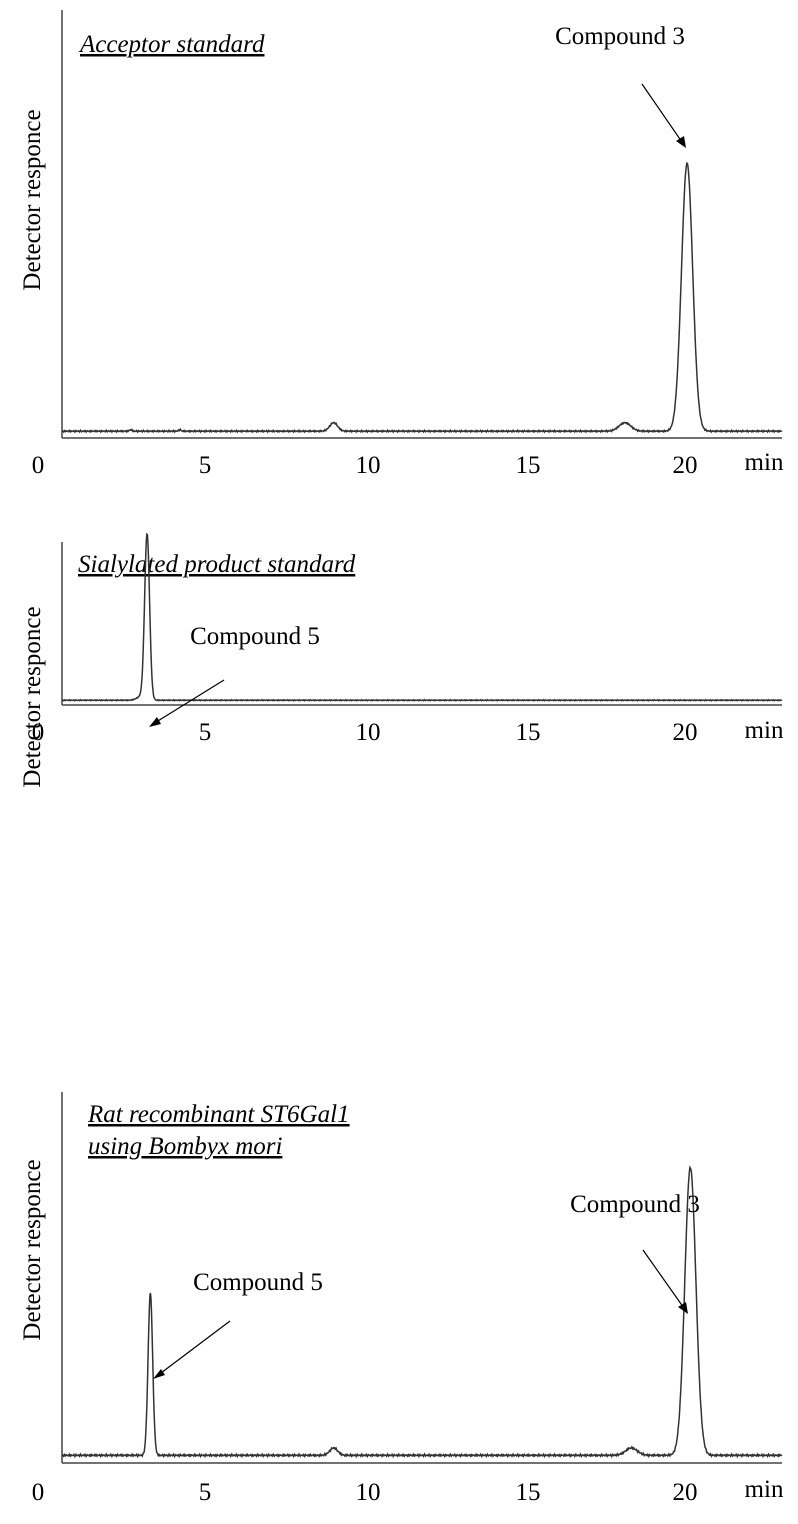 The height and width of the screenshot is (1524, 798). What do you see at coordinates (185, 1146) in the screenshot?
I see `chart-subtitle: using Bombyx mori` at bounding box center [185, 1146].